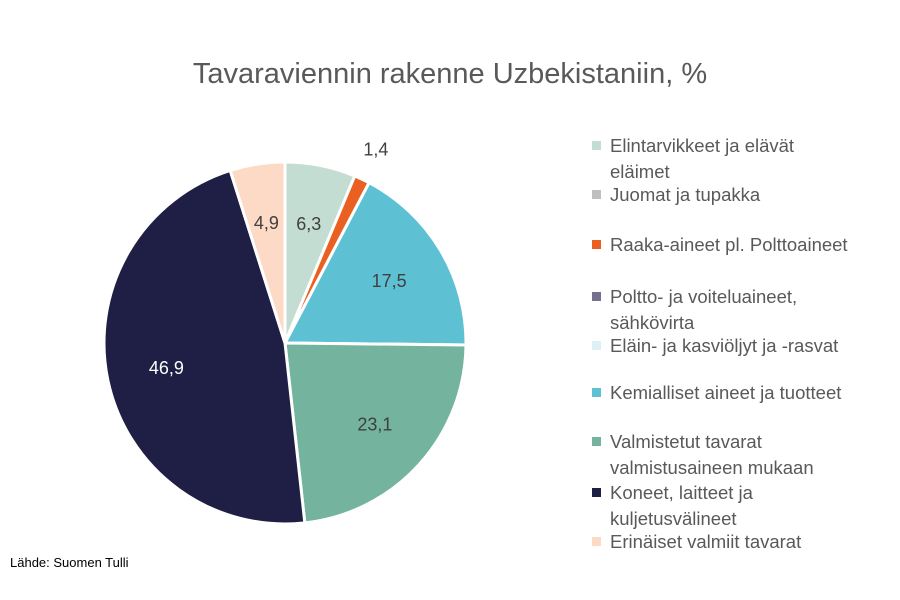  What do you see at coordinates (374, 424) in the screenshot?
I see `data-label: 23,1` at bounding box center [374, 424].